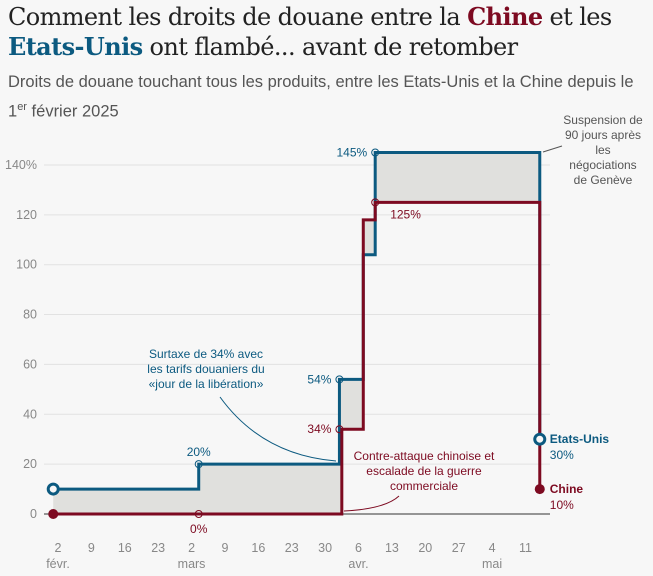 Image resolution: width=653 pixels, height=576 pixels. Describe the element at coordinates (358, 564) in the screenshot. I see `x-month-label: avr.` at that location.